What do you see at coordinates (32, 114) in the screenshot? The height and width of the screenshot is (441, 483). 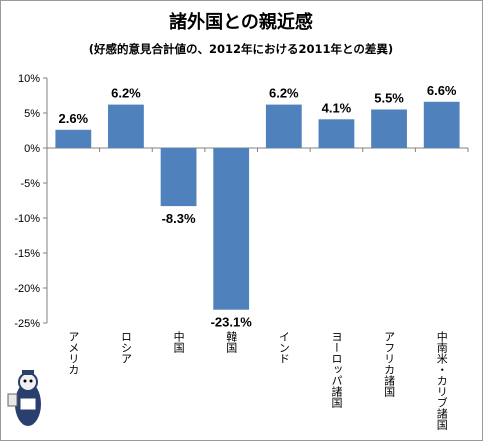 I see `y-tick-label: 5%` at bounding box center [32, 114].